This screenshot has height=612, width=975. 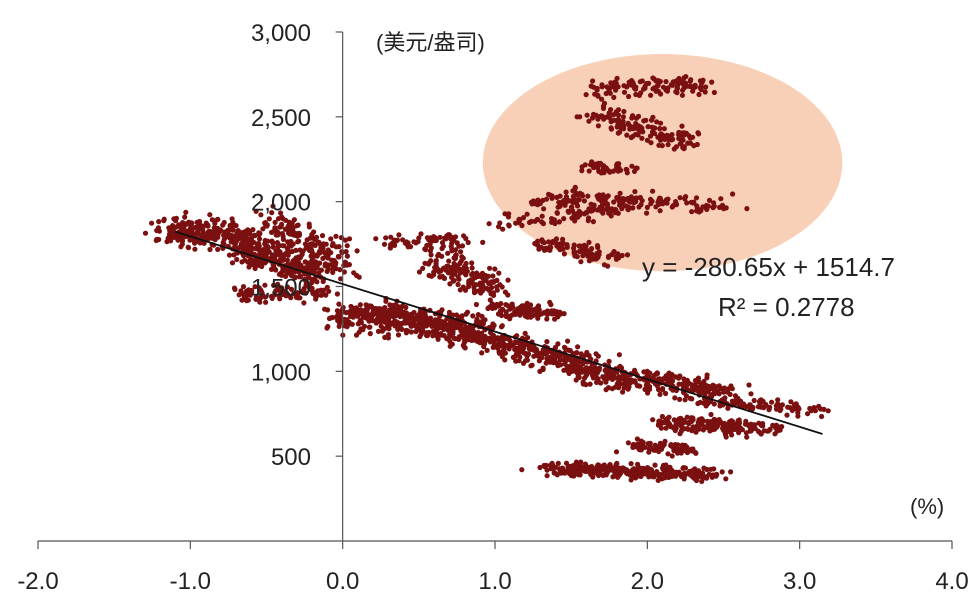 I want to click on r-squared-label: R² = 0.2778, so click(x=786, y=307).